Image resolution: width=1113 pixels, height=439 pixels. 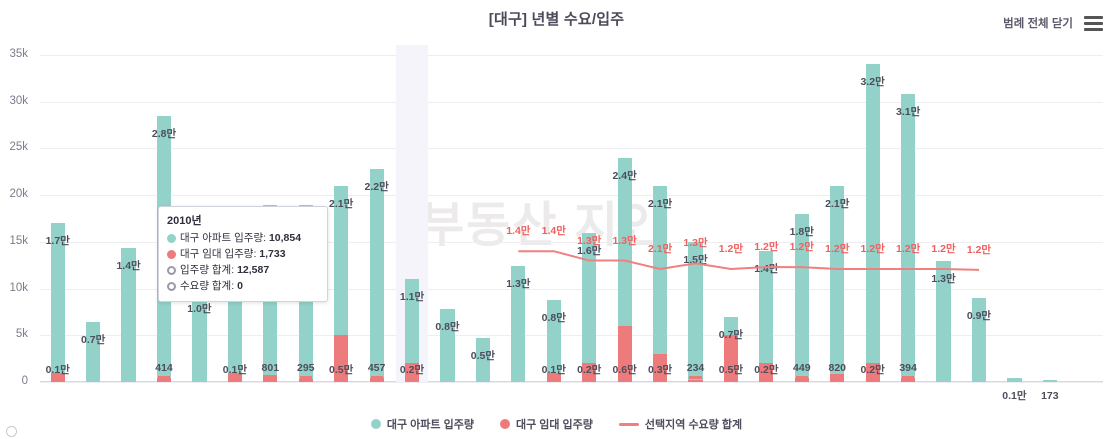 I want to click on bar-rental-label: 414, so click(x=164, y=368).